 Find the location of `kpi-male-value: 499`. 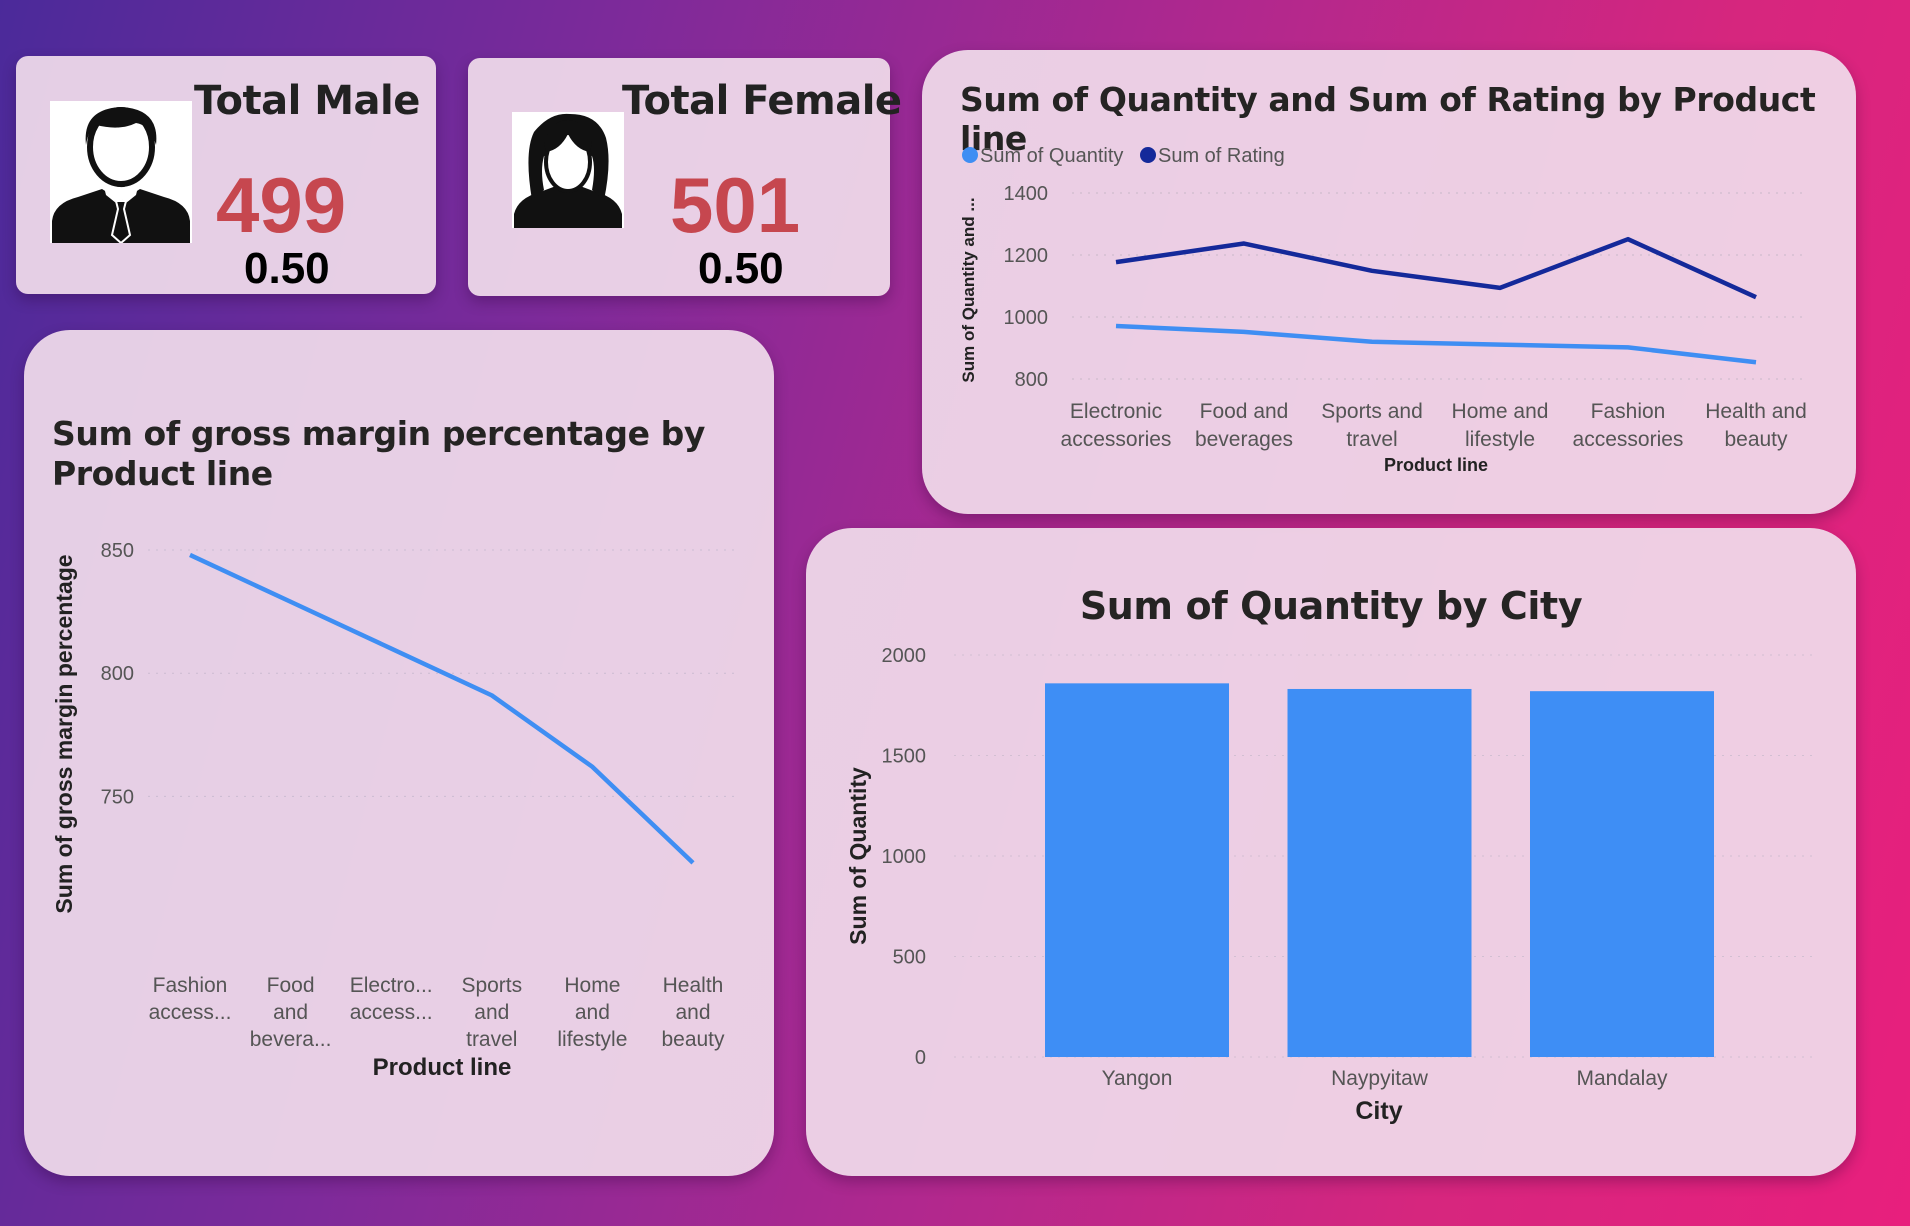

kpi-male-value: 499 is located at coordinates (281, 205).